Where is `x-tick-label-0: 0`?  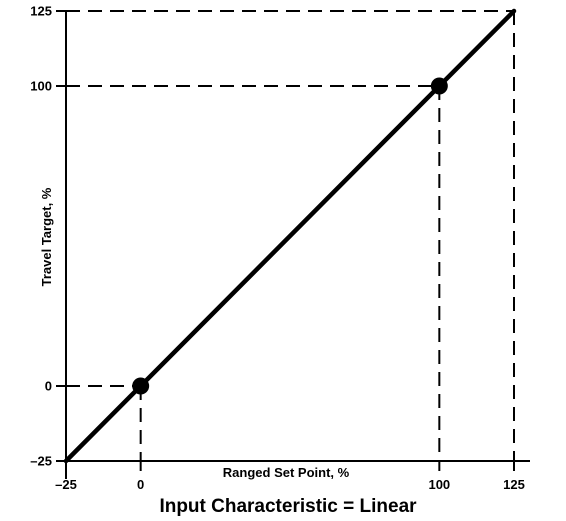 x-tick-label-0: 0 is located at coordinates (140, 484).